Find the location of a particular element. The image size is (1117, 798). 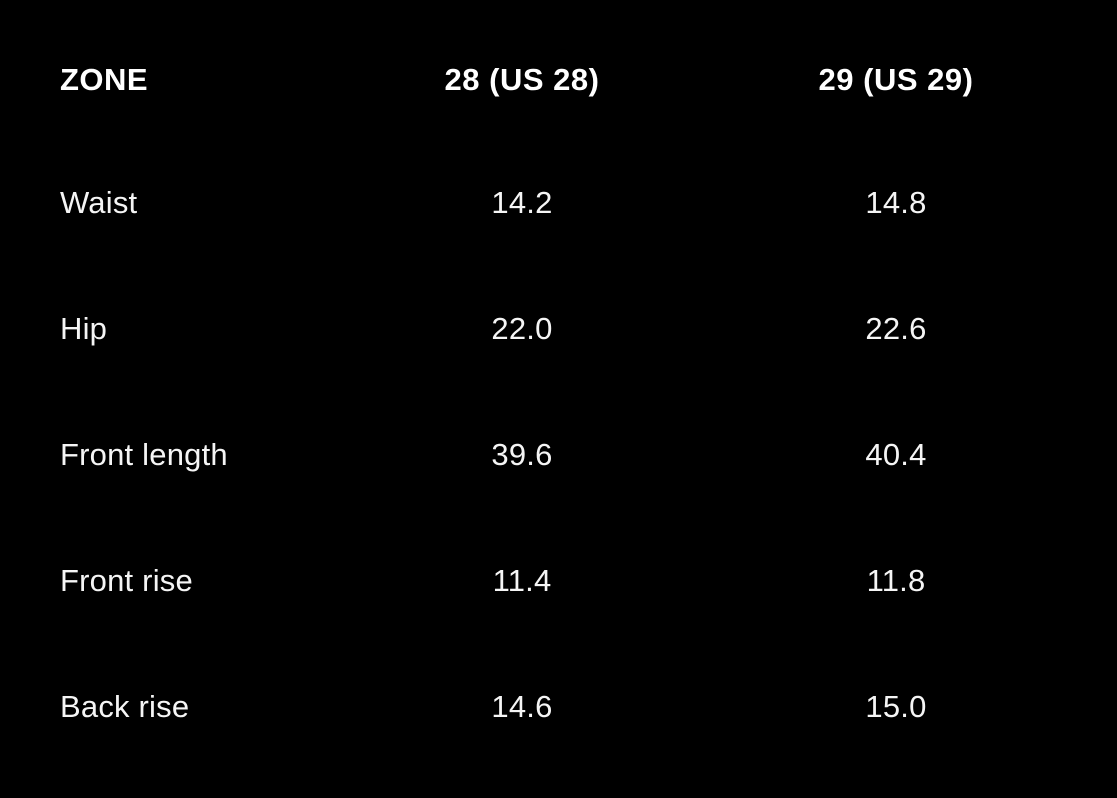

row-label-back-rise: Back rise is located at coordinates (125, 706).